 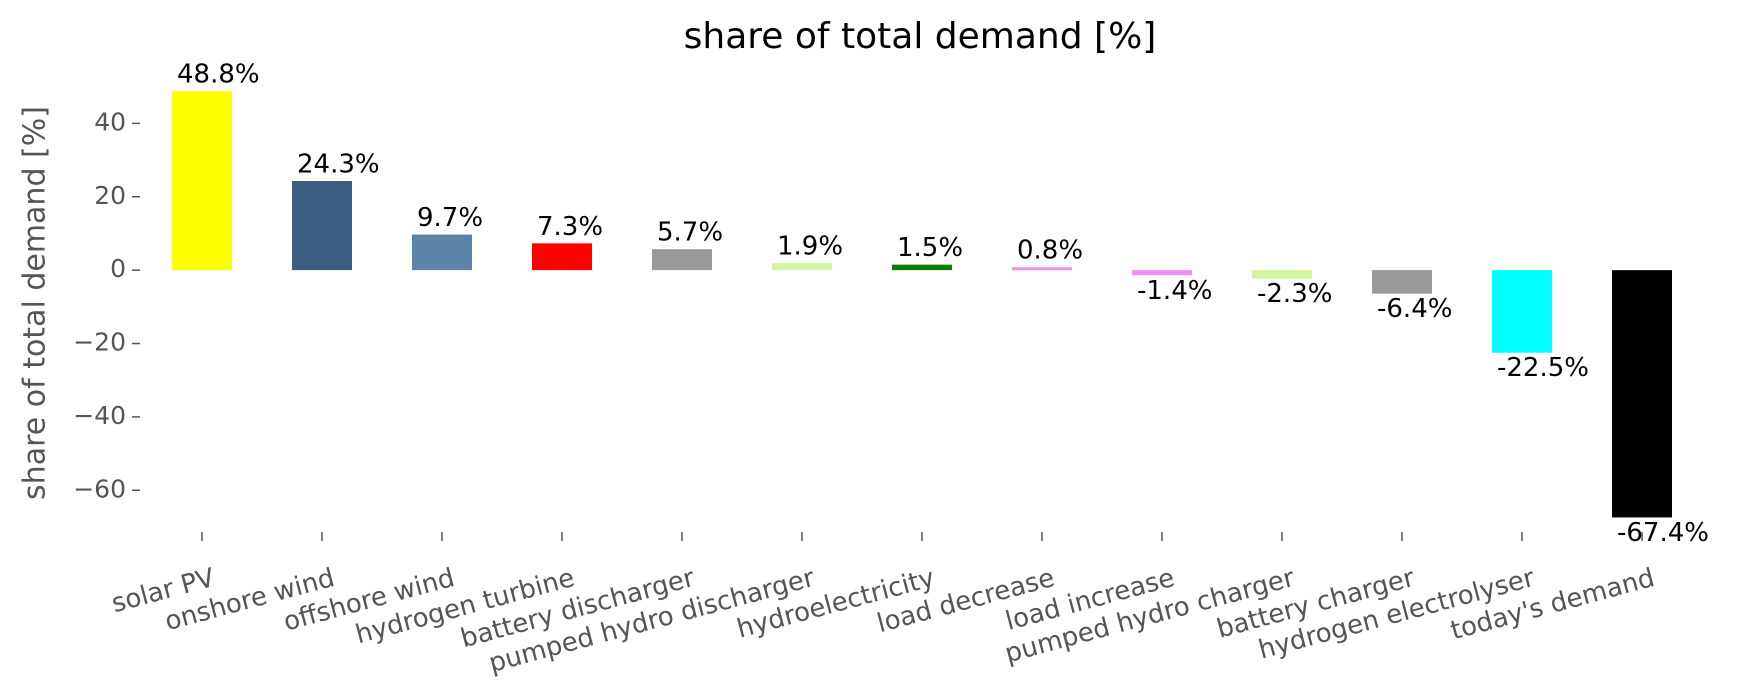 What do you see at coordinates (1543, 368) in the screenshot?
I see `value-label: -22.5%` at bounding box center [1543, 368].